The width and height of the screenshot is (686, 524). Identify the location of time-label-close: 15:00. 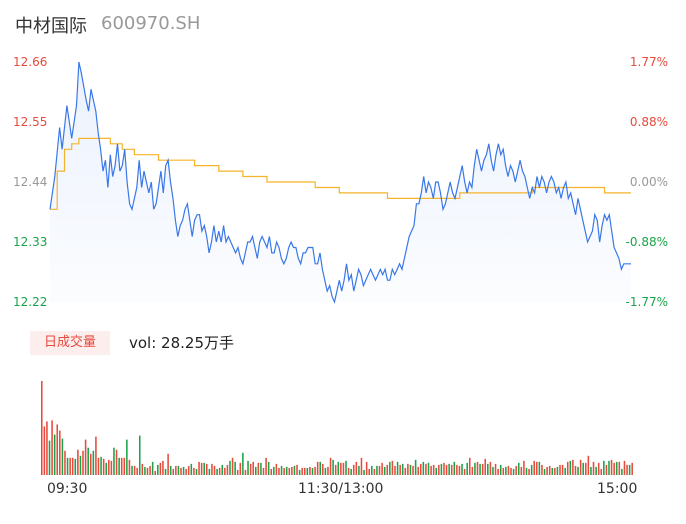
(617, 489).